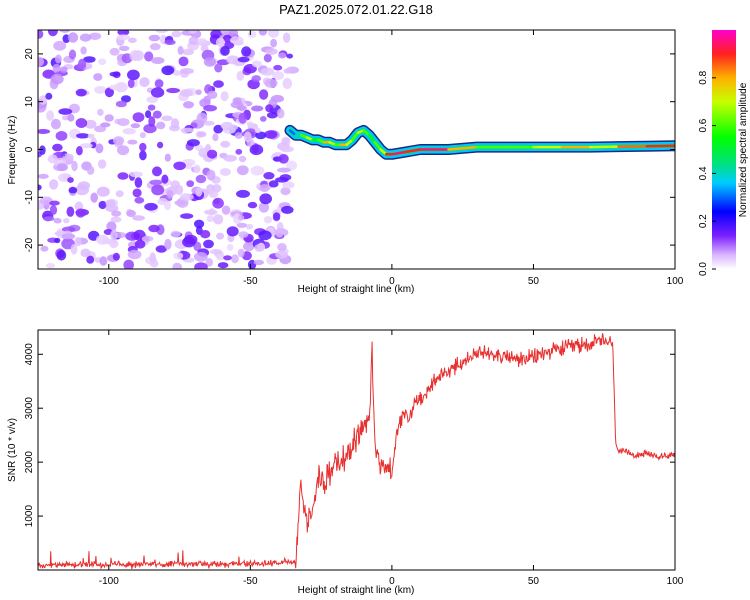 The image size is (750, 600). Describe the element at coordinates (534, 281) in the screenshot. I see `x-tick-label: 50` at that location.